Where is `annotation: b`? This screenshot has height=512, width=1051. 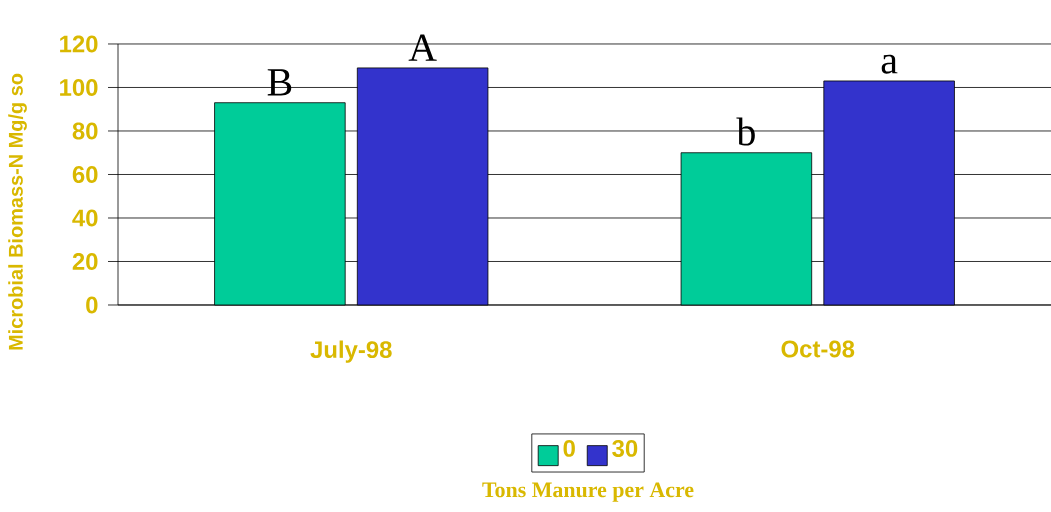 annotation: b is located at coordinates (745, 131).